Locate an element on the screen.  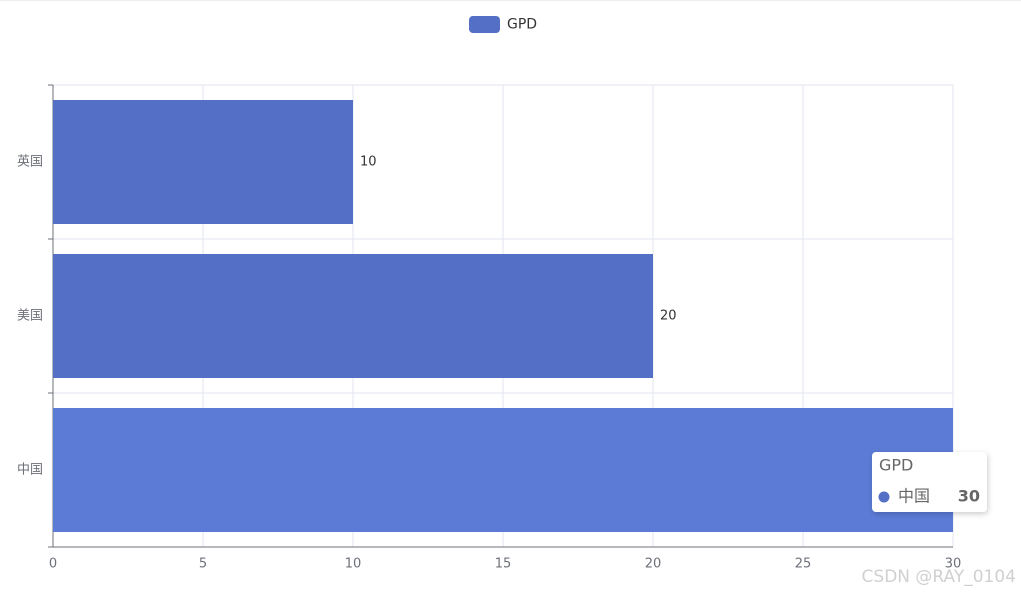
y-tick-label: 美国 is located at coordinates (30, 316).